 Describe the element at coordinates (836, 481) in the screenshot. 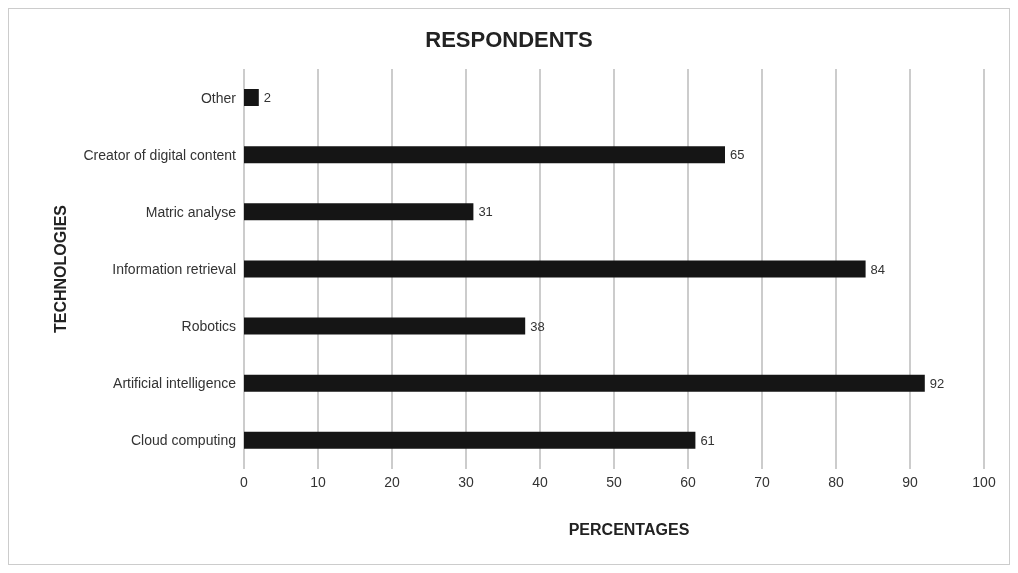

I see `x-tick-label: 80` at that location.